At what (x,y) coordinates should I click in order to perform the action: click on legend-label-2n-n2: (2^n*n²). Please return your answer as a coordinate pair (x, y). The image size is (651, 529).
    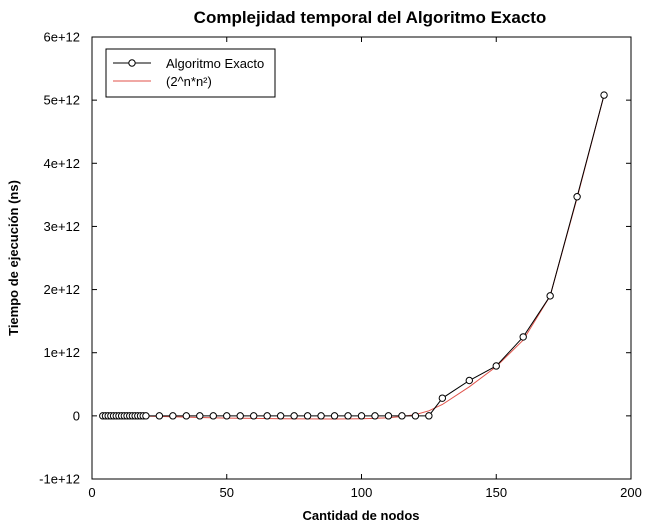
    Looking at the image, I should click on (189, 81).